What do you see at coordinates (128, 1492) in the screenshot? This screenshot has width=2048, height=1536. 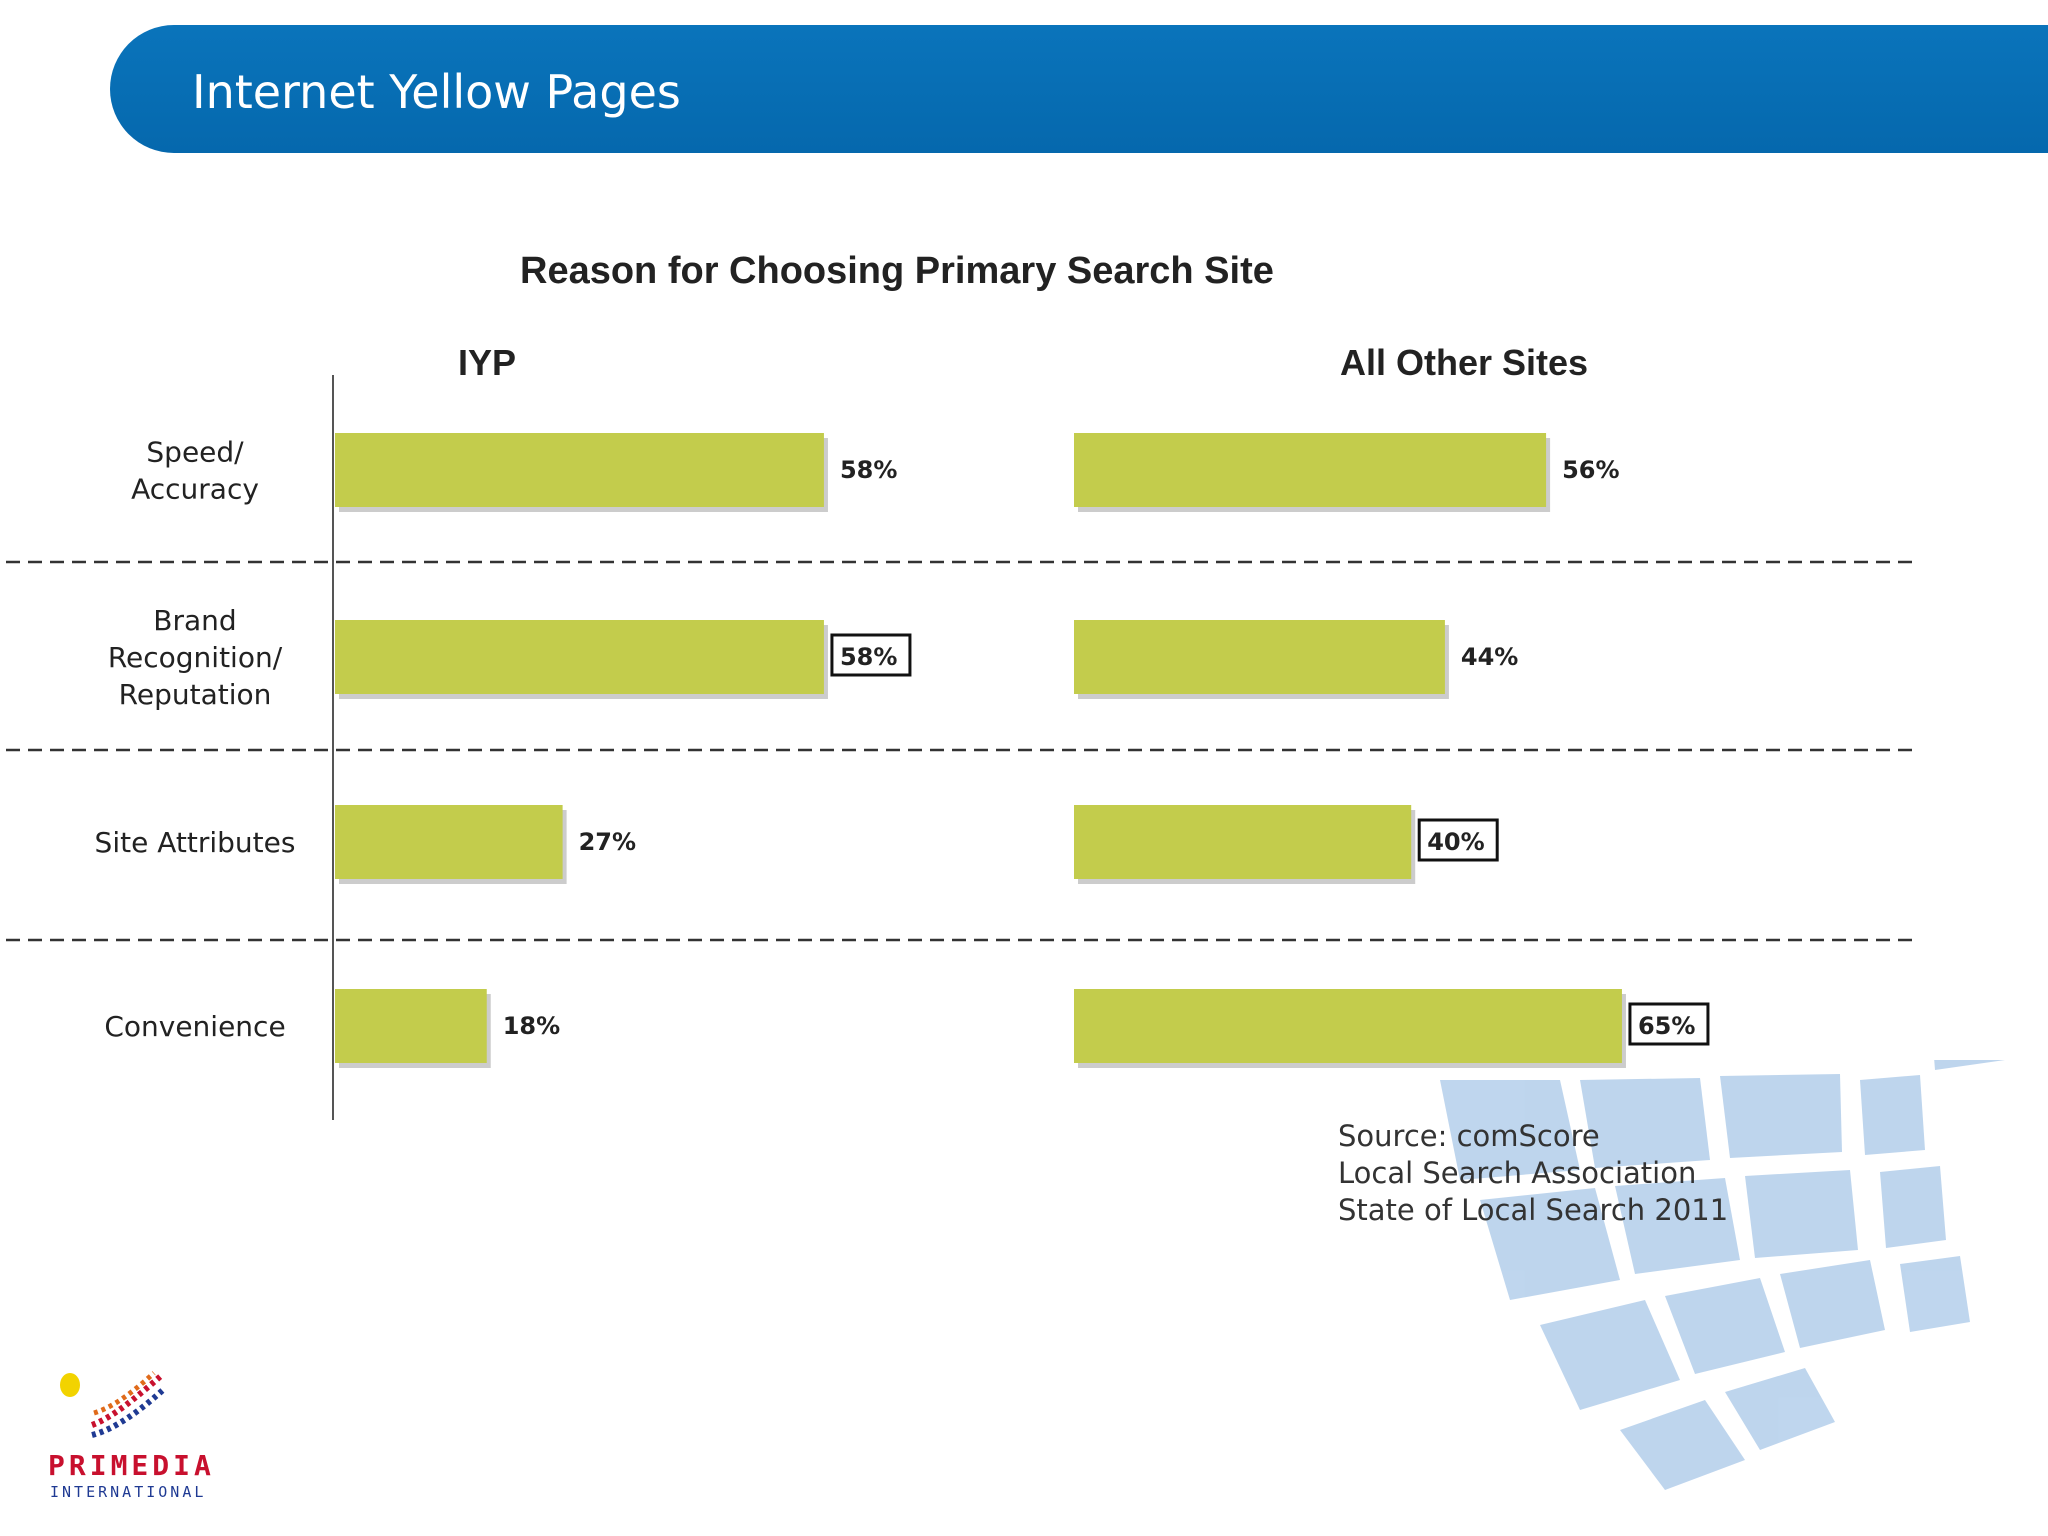 I see `logo-subtitle: INTERNATIONAL` at bounding box center [128, 1492].